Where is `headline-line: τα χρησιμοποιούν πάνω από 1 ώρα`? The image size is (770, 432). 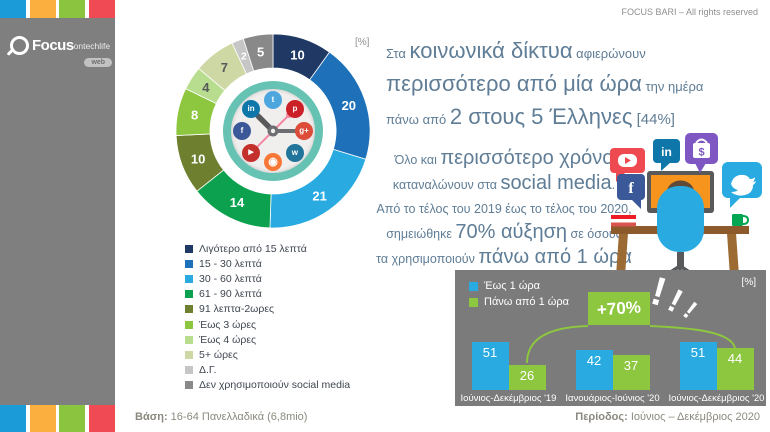 headline-line: τα χρησιμοποιούν πάνω από 1 ώρα is located at coordinates (504, 258).